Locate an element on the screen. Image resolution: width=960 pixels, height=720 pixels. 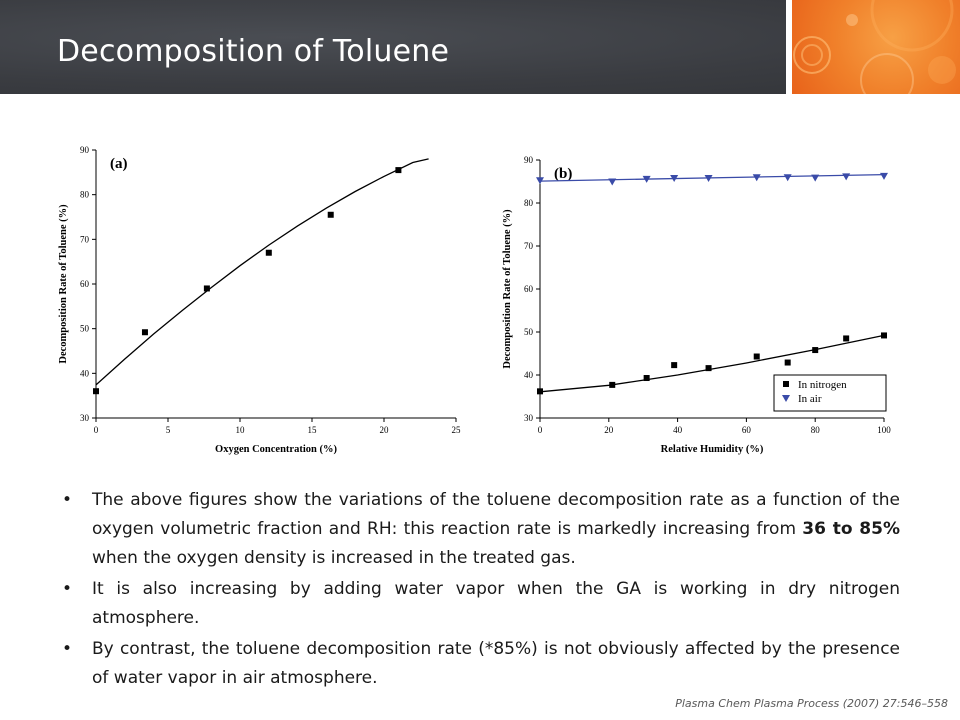
slide-title: Decomposition of Toluene is located at coordinates (253, 51).